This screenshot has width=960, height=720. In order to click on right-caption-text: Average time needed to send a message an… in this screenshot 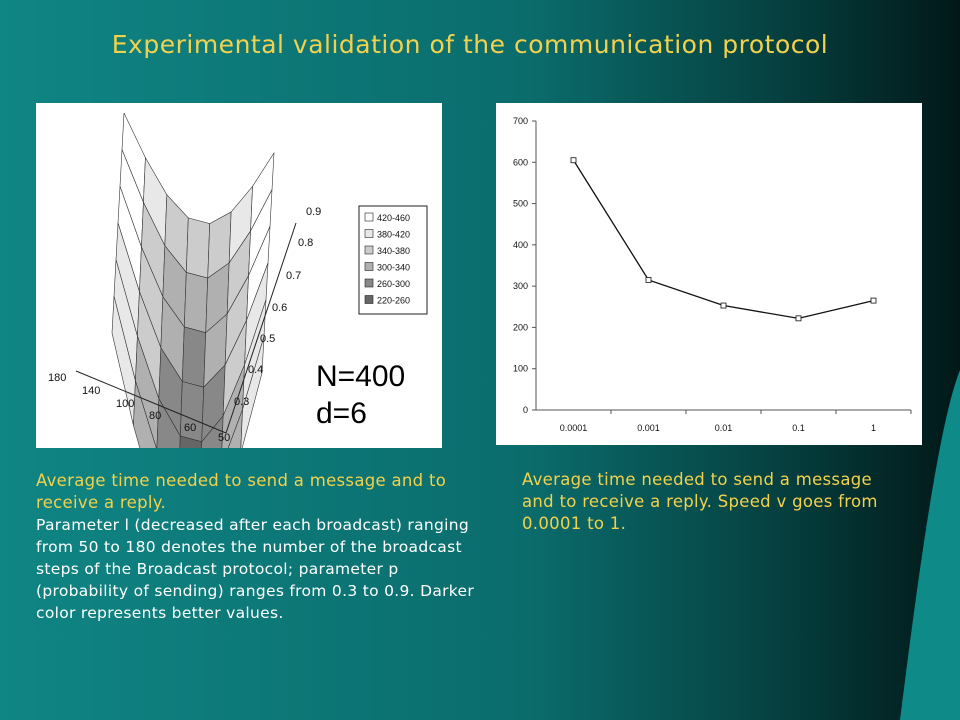, I will do `click(700, 501)`.